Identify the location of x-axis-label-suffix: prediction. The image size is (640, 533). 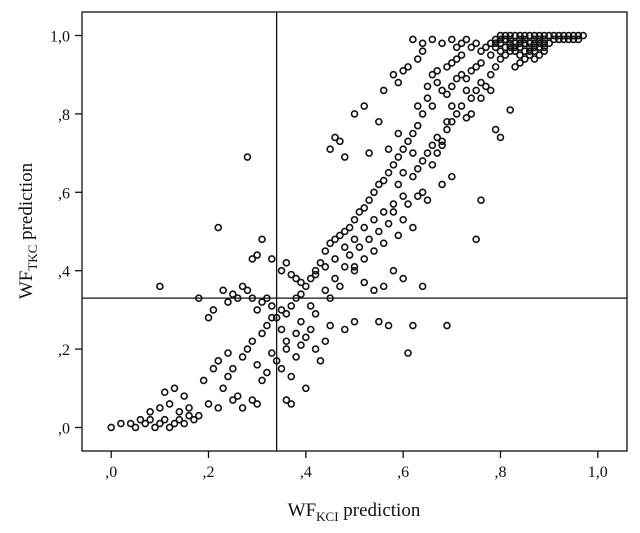
(380, 510).